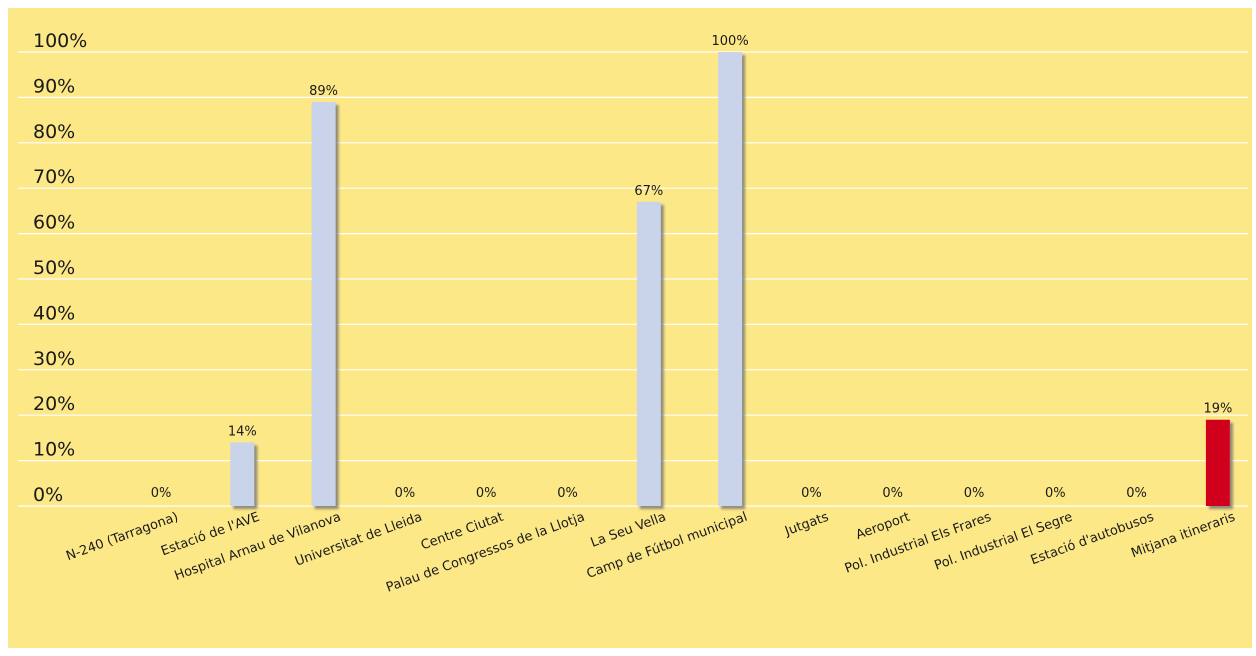  I want to click on y-tick-label: 70%, so click(54, 177).